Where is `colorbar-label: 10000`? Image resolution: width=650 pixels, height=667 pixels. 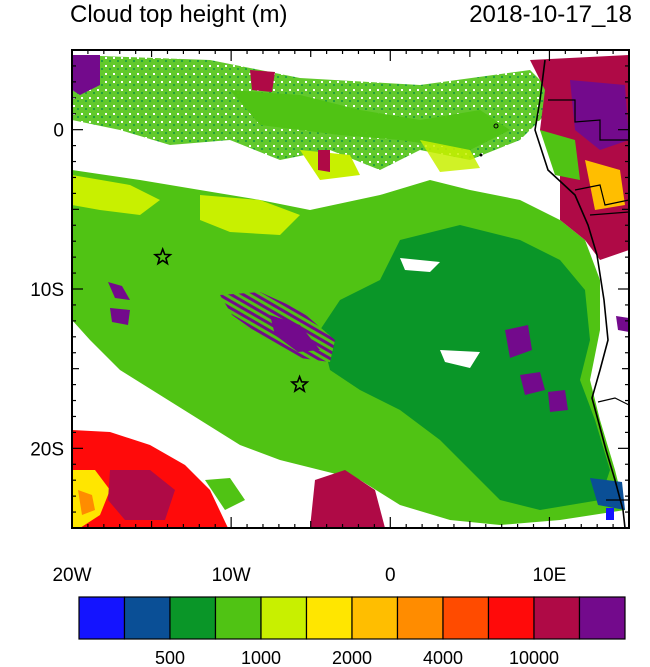
colorbar-label: 10000 is located at coordinates (534, 657).